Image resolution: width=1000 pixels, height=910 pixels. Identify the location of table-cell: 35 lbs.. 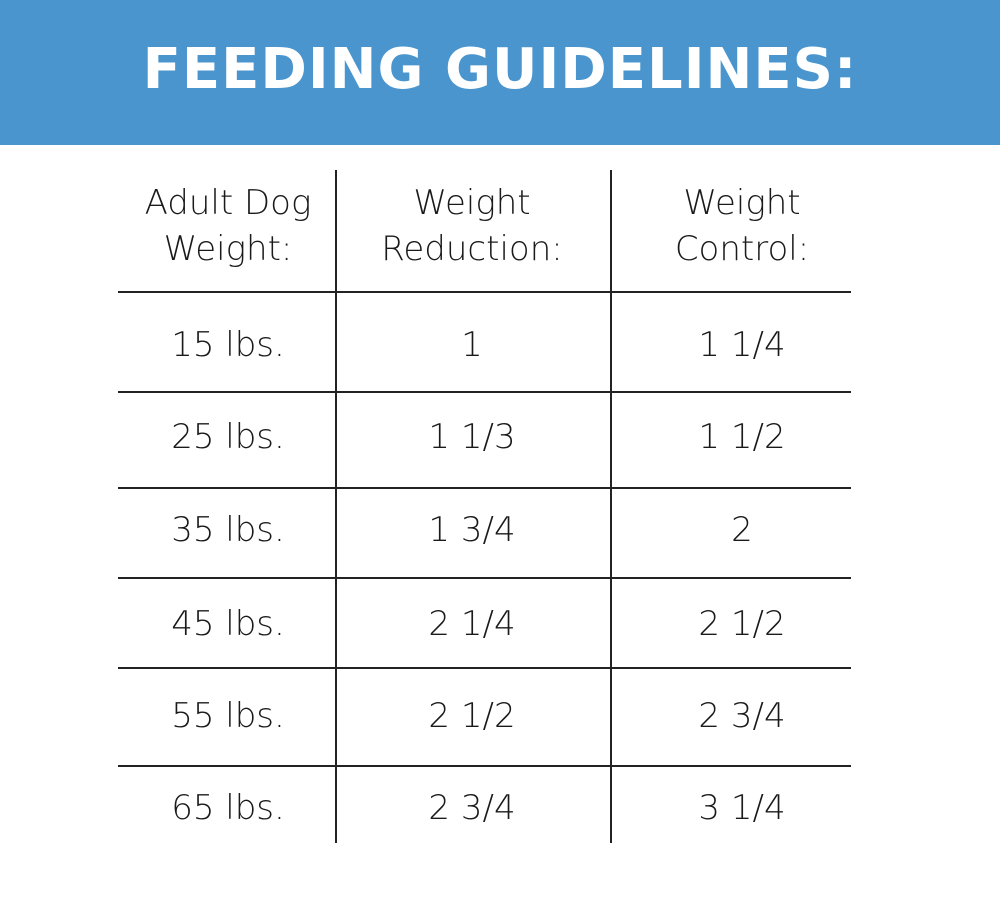
(228, 530).